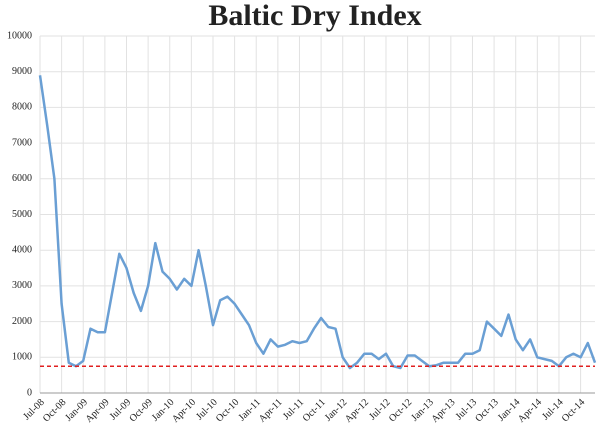 The height and width of the screenshot is (435, 600). Describe the element at coordinates (444, 411) in the screenshot. I see `x-tick-label: Apr-13` at that location.